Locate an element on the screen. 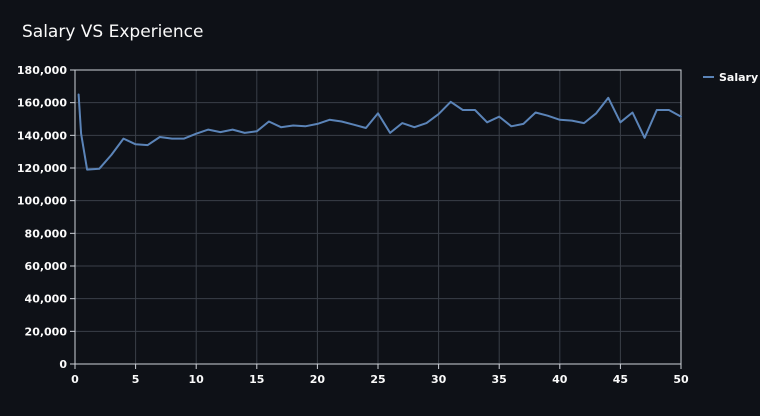  x-tick-label: 25 is located at coordinates (377, 379).